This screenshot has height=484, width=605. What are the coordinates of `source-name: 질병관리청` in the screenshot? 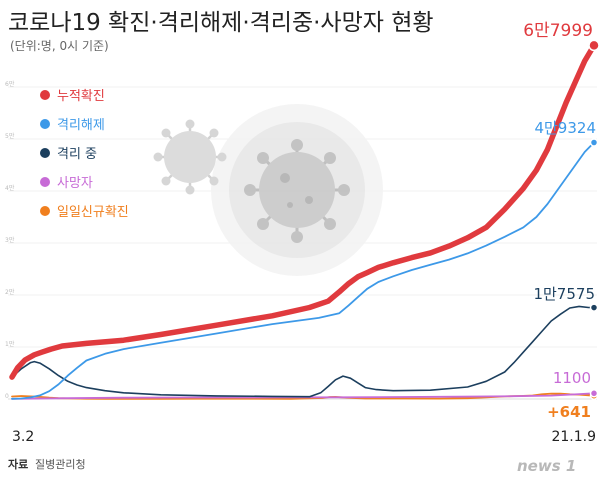 It's located at (60, 464).